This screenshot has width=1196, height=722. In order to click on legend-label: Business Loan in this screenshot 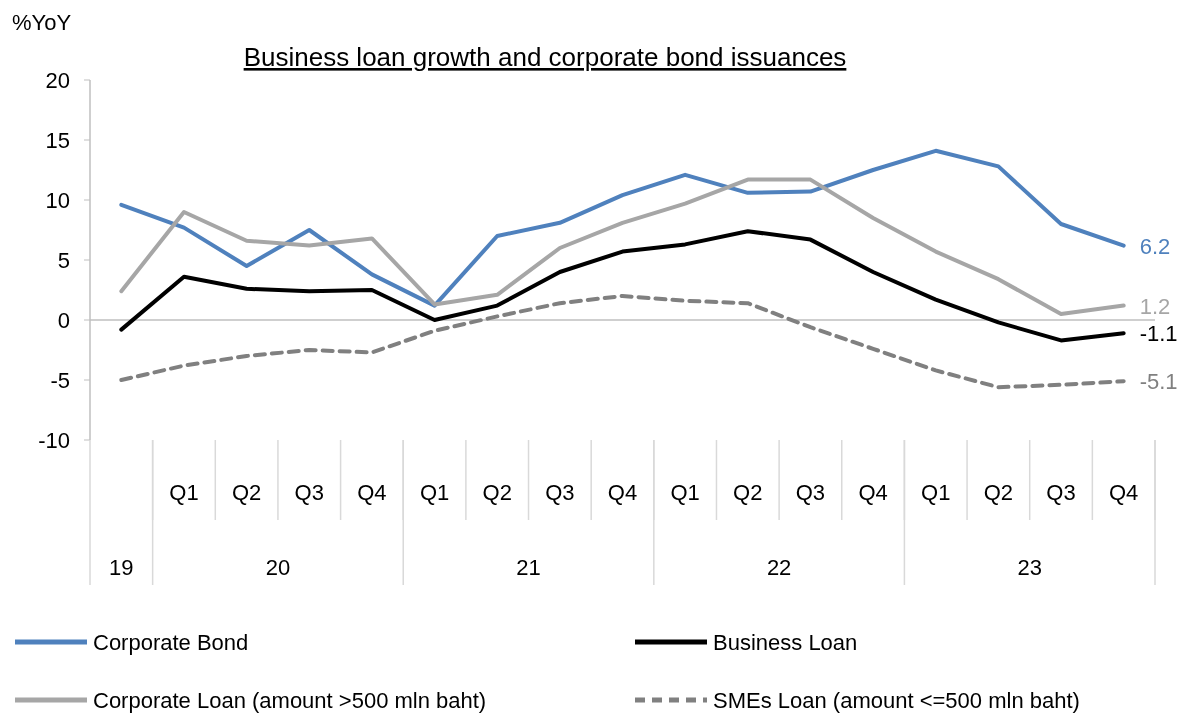, I will do `click(785, 642)`.